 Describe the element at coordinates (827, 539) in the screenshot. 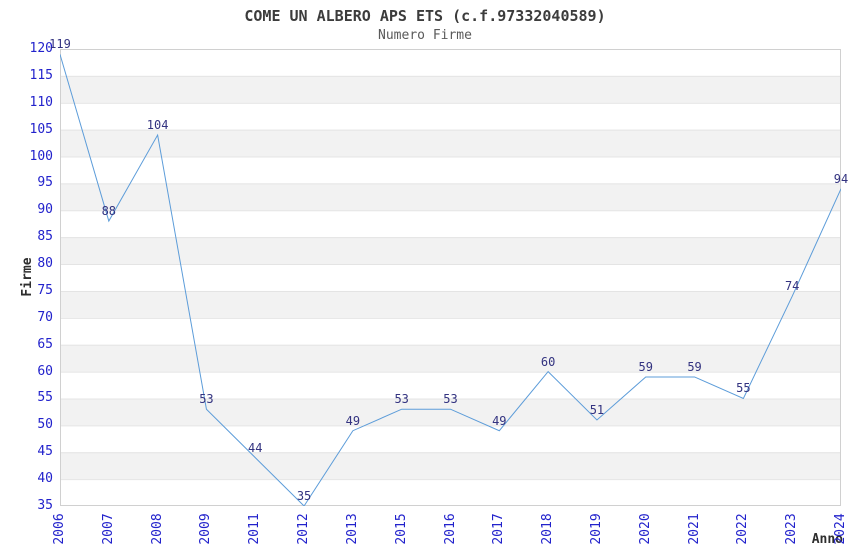

I see `x-axis-title: Anno` at that location.